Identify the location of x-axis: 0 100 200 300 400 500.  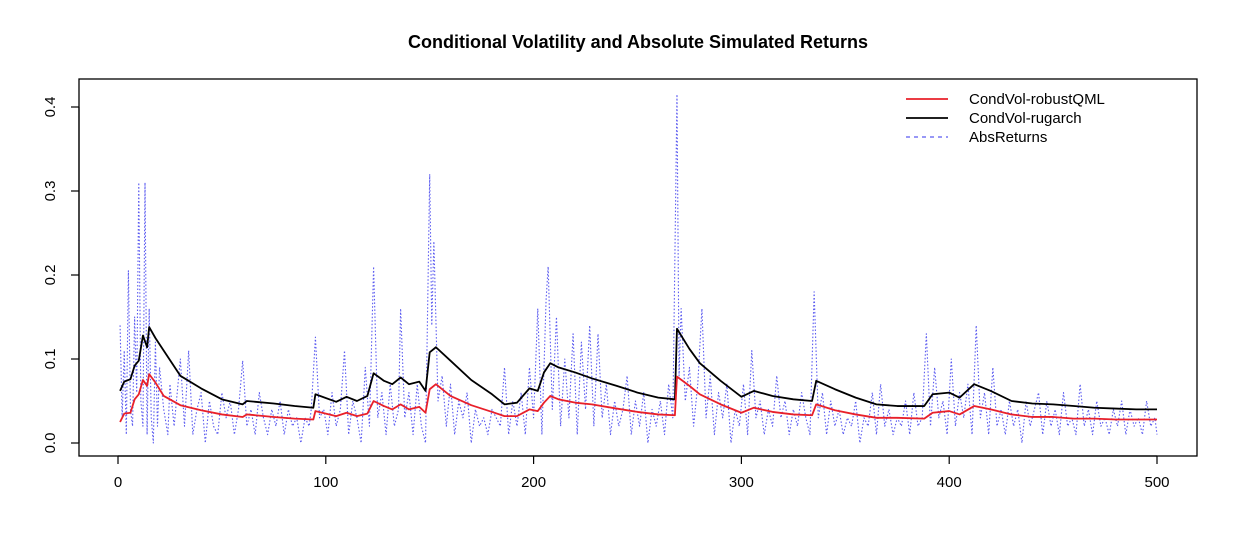
(642, 473).